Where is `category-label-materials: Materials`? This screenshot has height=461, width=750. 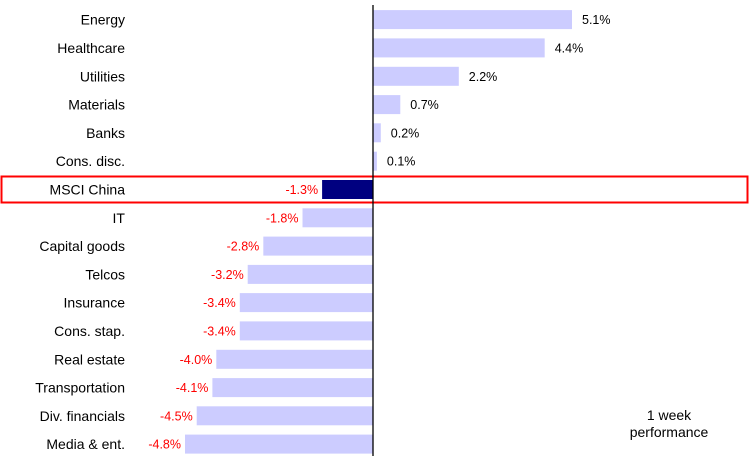 category-label-materials: Materials is located at coordinates (96, 105).